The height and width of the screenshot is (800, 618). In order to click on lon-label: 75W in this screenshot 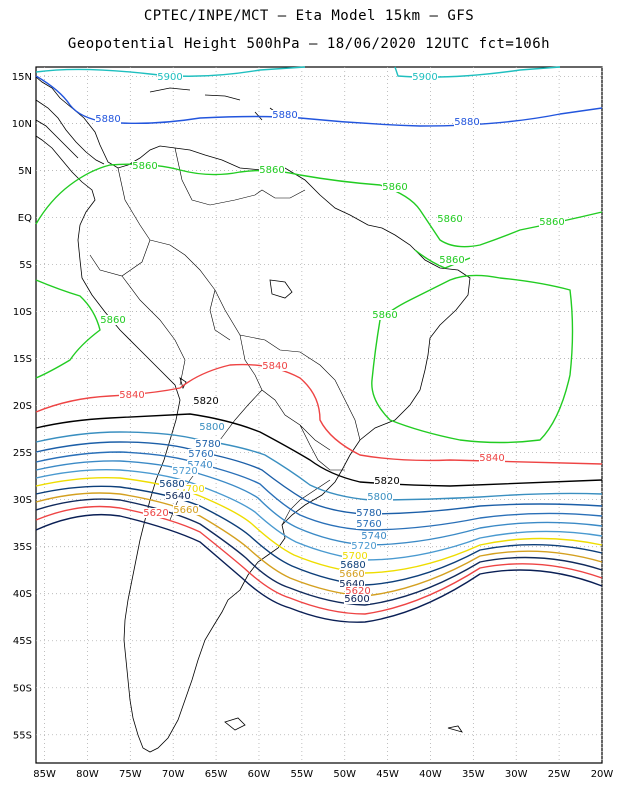, I will do `click(130, 774)`.